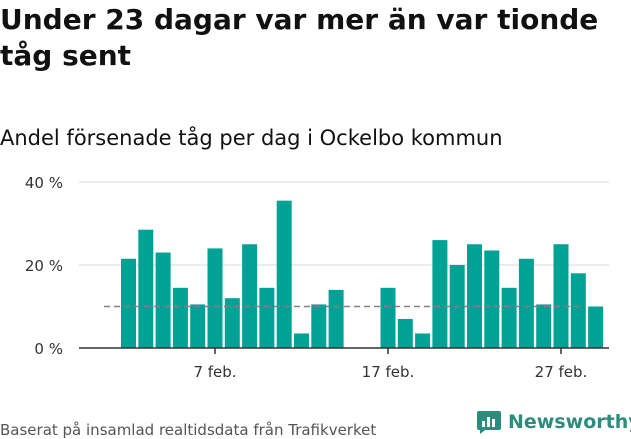 Image resolution: width=631 pixels, height=439 pixels. I want to click on x-tick-label: 17 feb., so click(388, 372).